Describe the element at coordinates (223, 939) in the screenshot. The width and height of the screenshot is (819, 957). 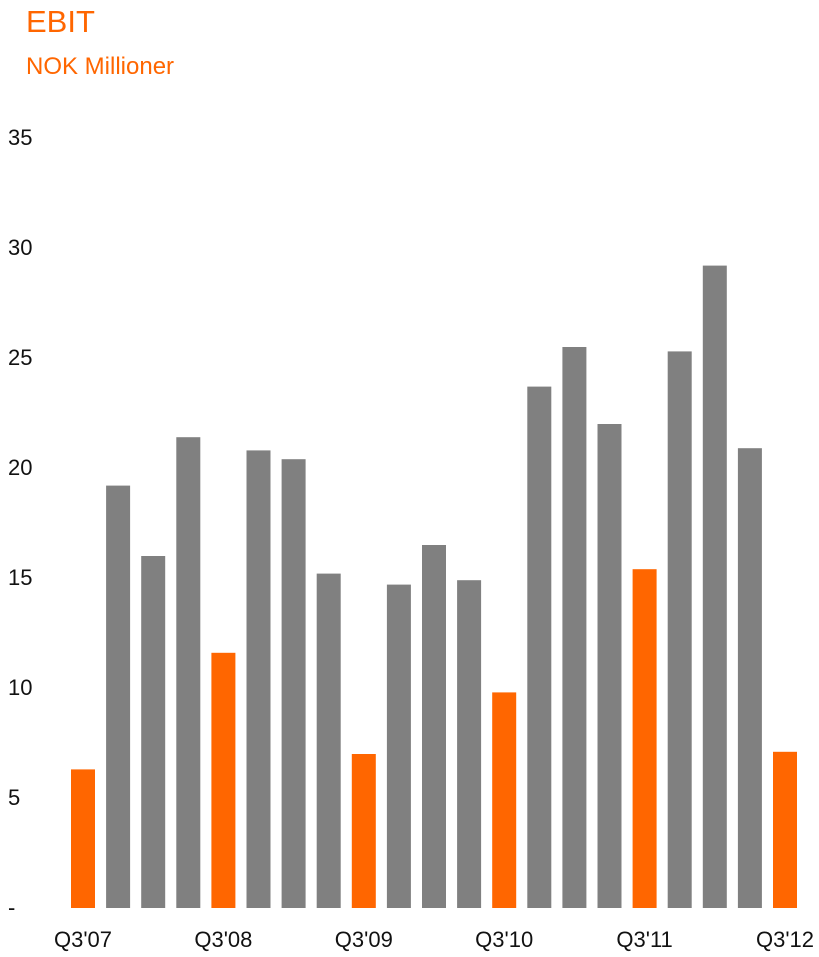
I see `x-tick-label: Q3'08` at that location.